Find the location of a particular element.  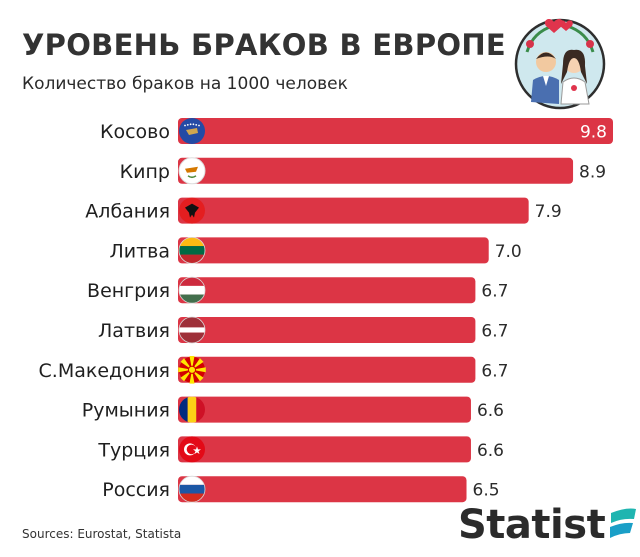

turkey-flag-icon is located at coordinates (192, 449).